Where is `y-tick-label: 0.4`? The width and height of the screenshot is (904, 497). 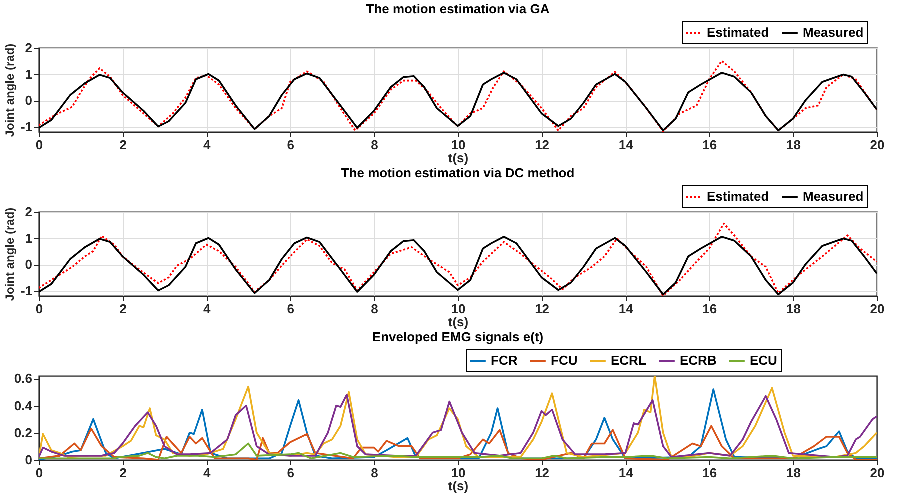
y-tick-label: 0.4 is located at coordinates (24, 406).